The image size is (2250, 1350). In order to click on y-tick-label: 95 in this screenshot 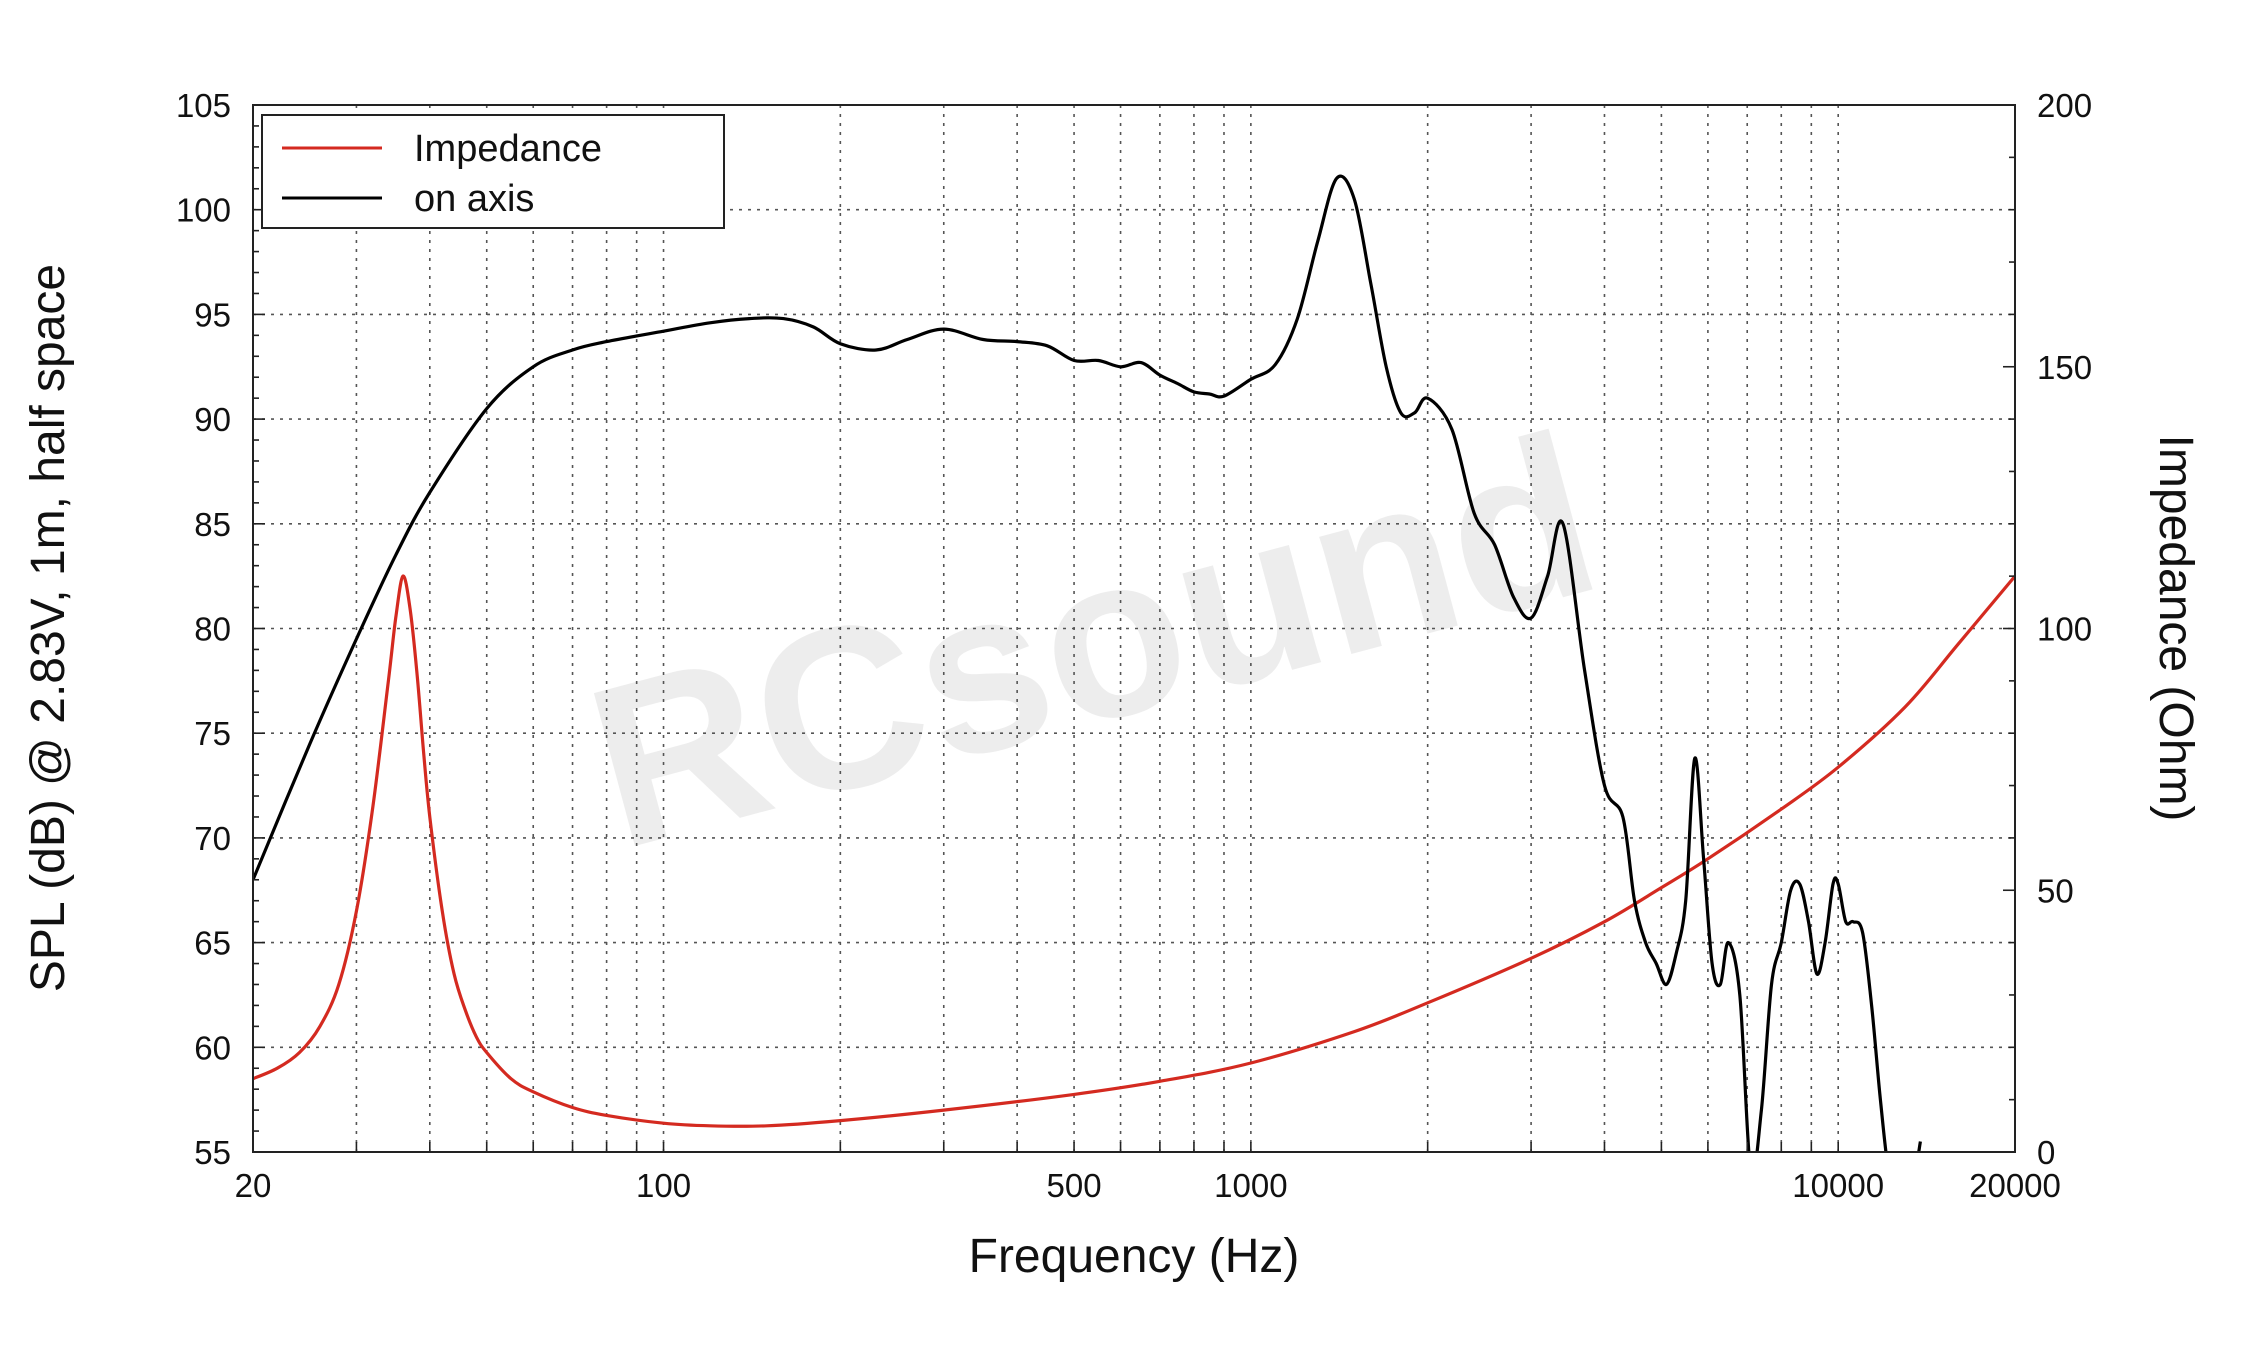, I will do `click(212, 314)`.